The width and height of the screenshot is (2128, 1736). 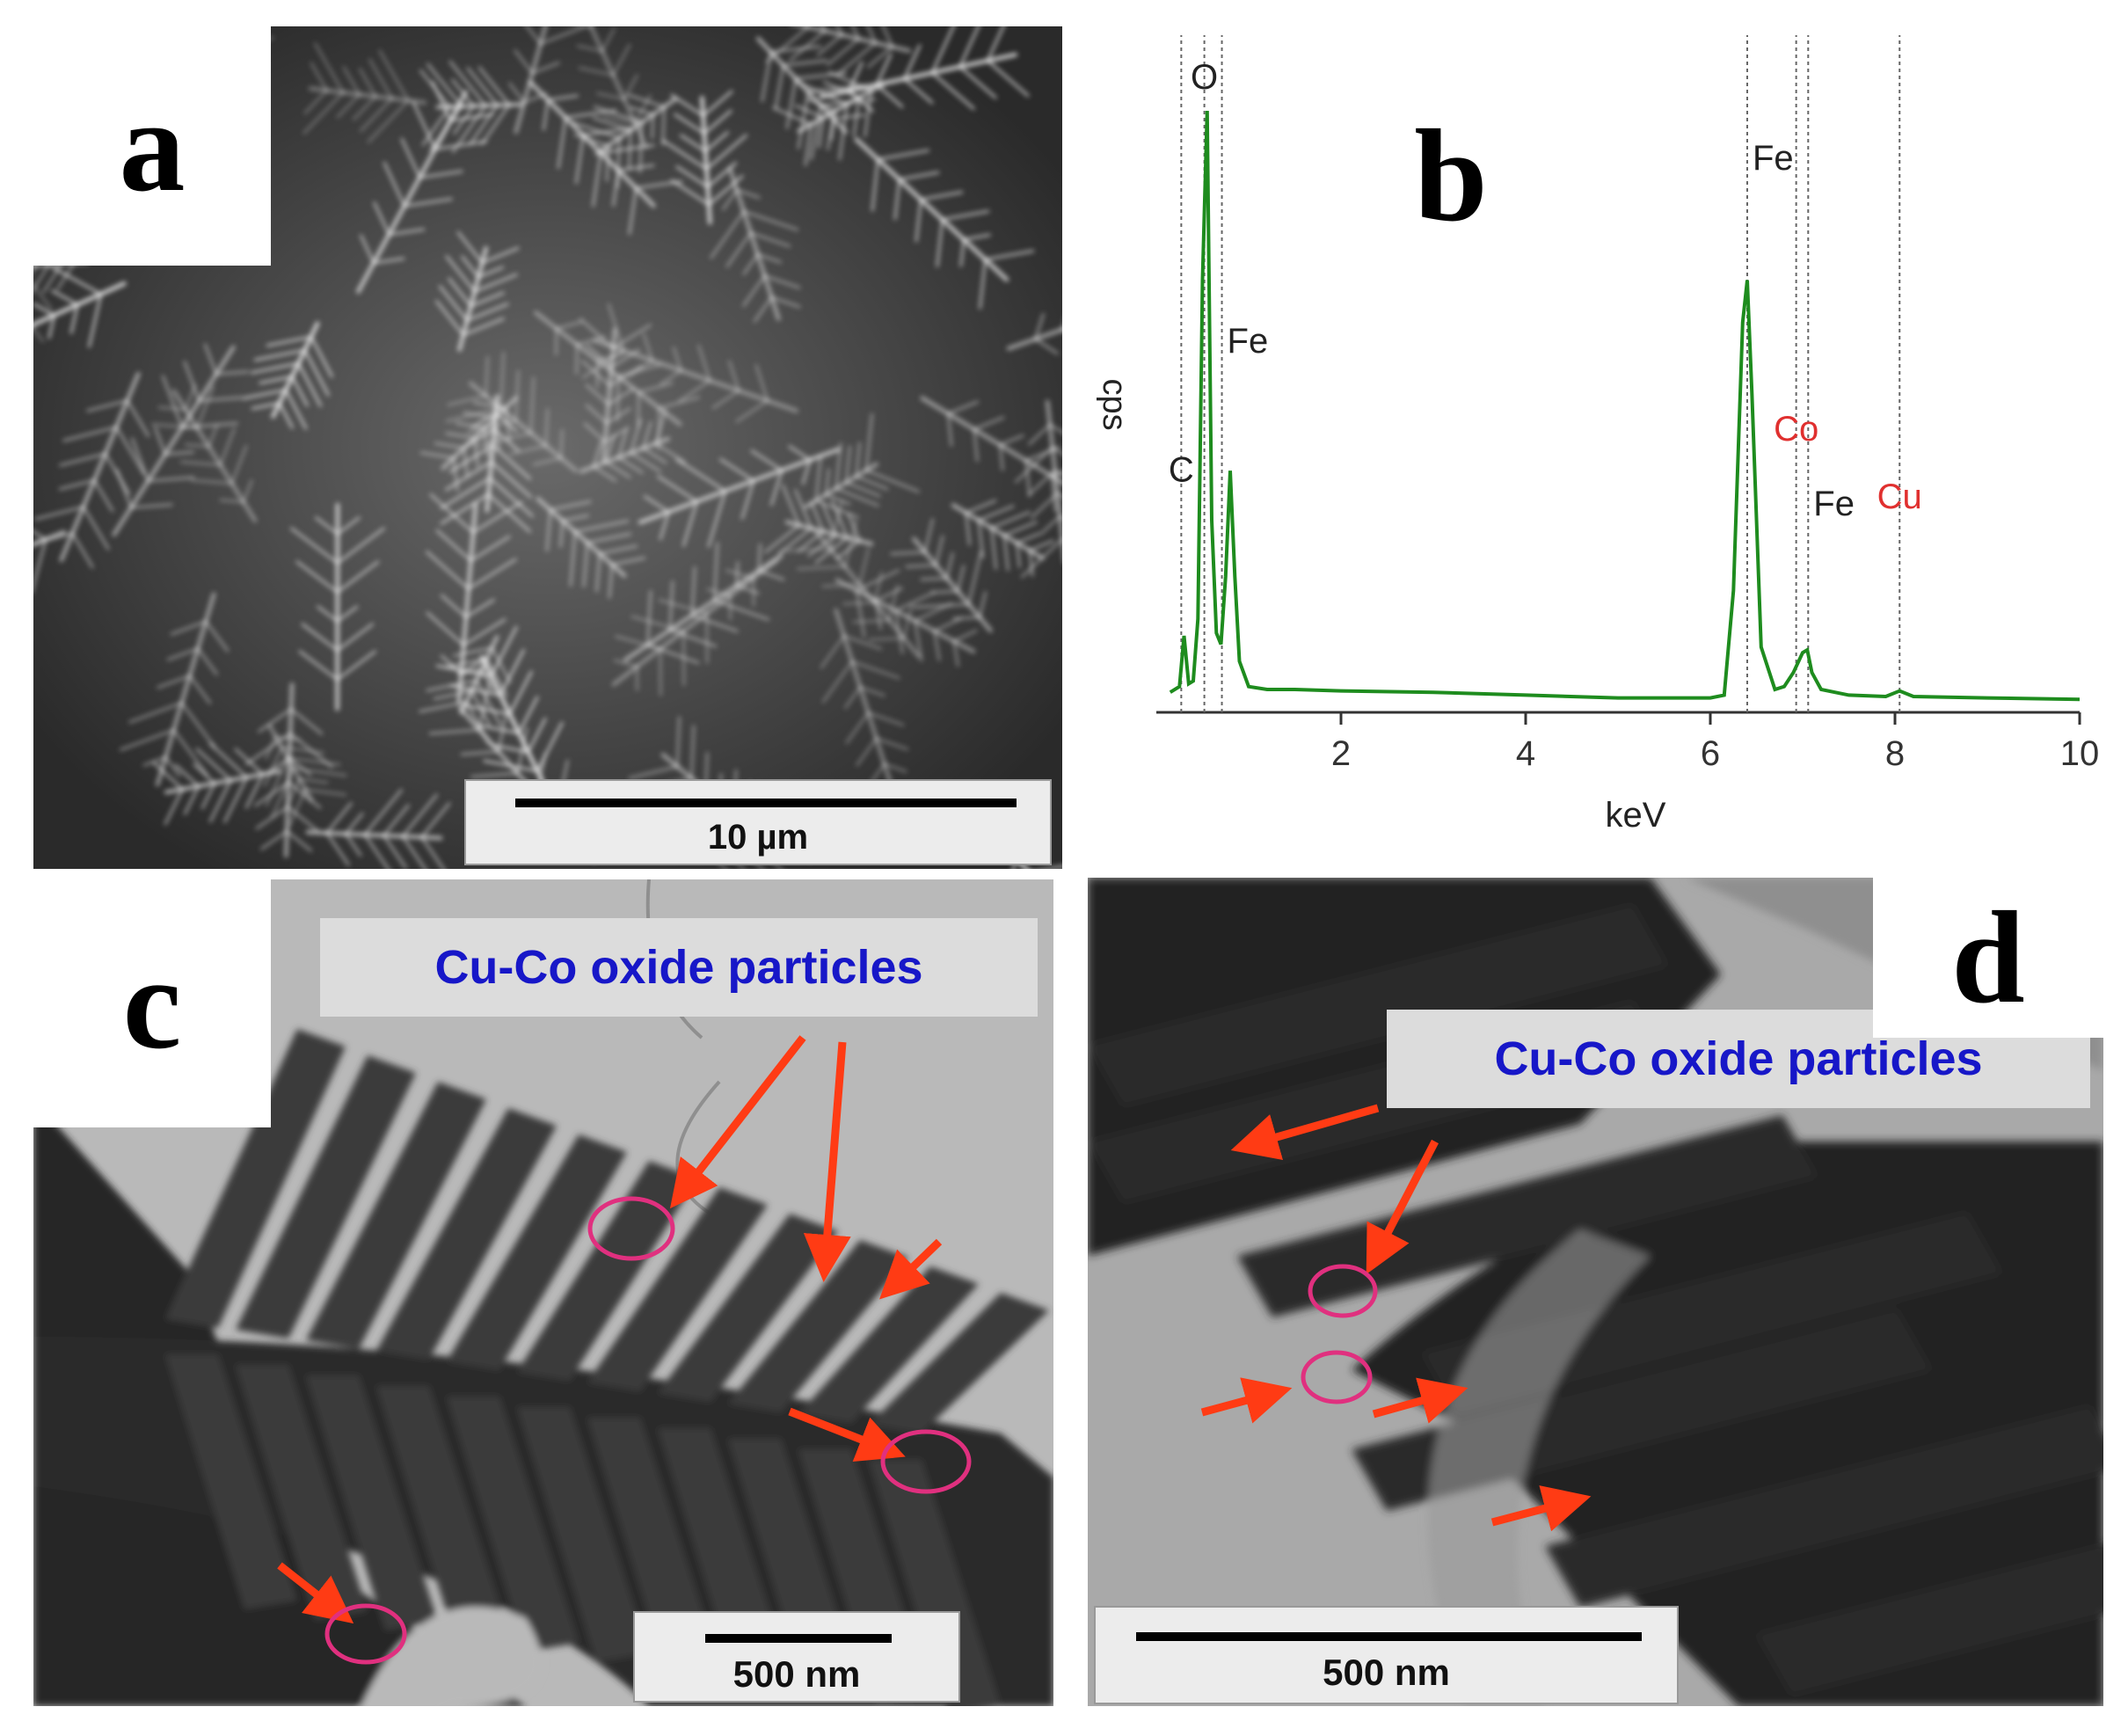 What do you see at coordinates (1625, 406) in the screenshot?
I see `eds-spectrum-line` at bounding box center [1625, 406].